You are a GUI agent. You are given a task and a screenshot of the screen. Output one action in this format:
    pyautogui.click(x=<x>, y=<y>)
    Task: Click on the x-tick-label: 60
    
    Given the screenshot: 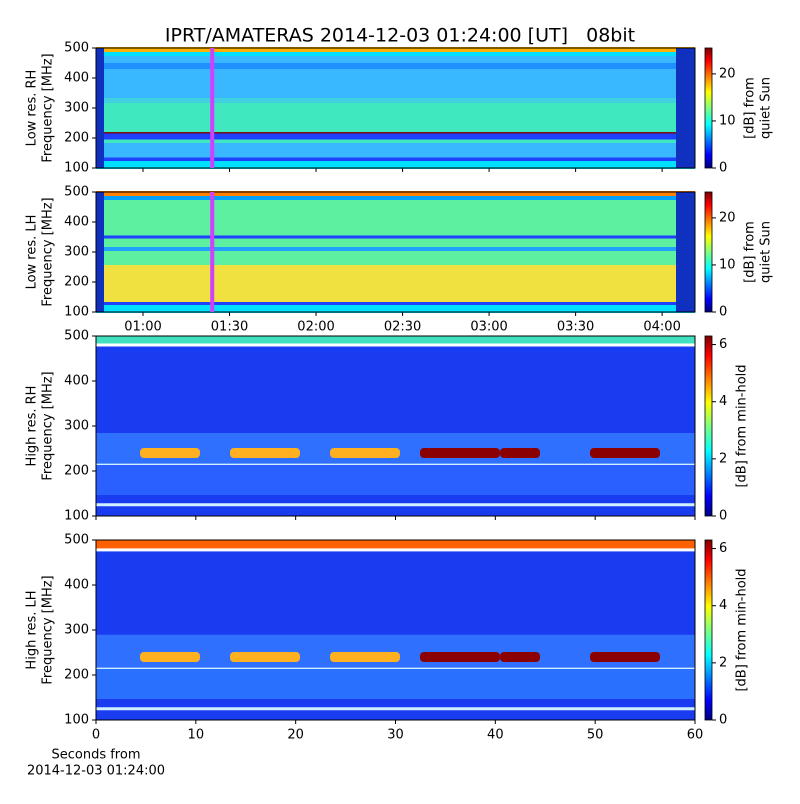 What is the action you would take?
    pyautogui.click(x=695, y=735)
    